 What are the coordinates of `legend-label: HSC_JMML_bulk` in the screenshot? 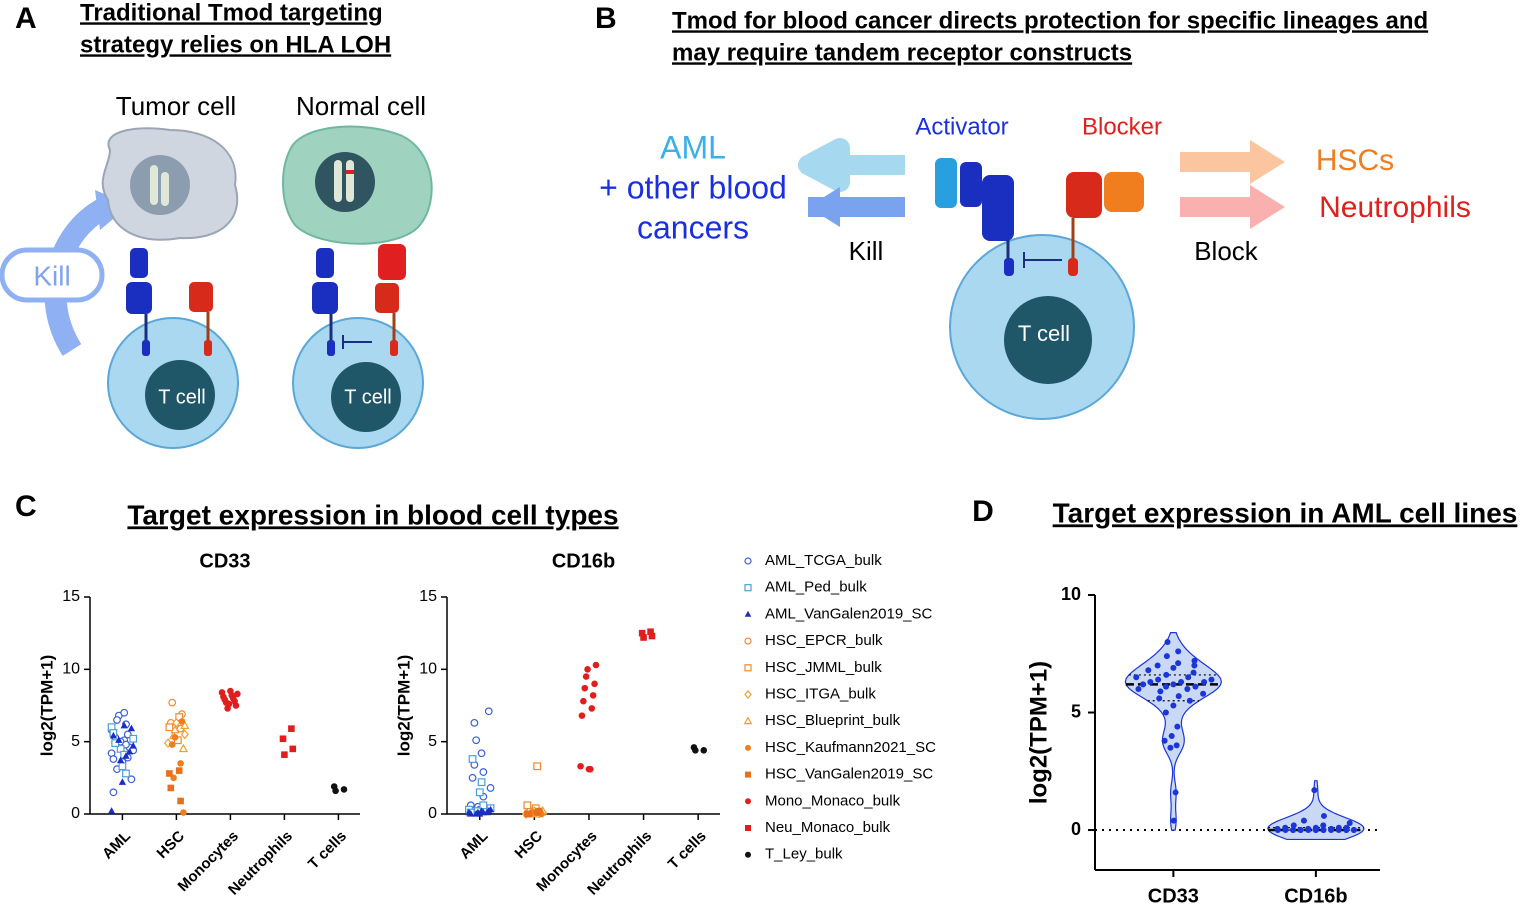 It's located at (823, 667).